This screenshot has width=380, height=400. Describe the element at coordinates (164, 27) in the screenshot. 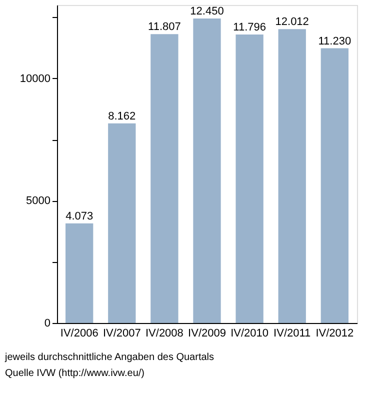

I see `data-label: 11.807` at that location.